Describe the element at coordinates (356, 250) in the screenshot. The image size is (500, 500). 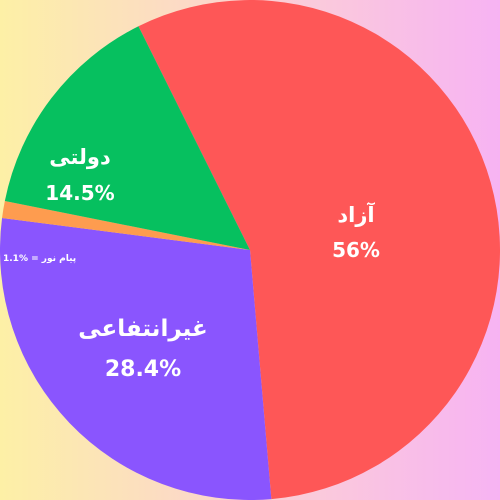
I see `slice-value-azad: 56%` at that location.